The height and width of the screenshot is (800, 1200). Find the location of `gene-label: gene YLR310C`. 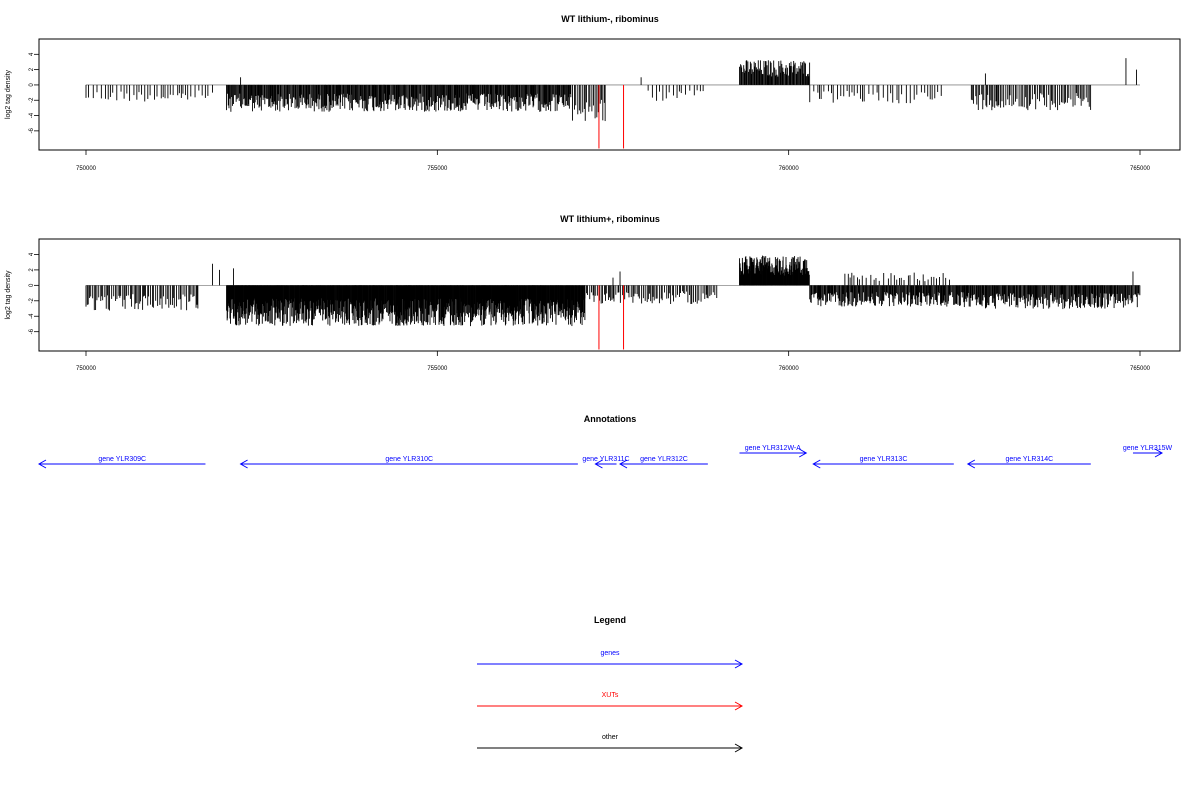

gene-label: gene YLR310C is located at coordinates (409, 459).